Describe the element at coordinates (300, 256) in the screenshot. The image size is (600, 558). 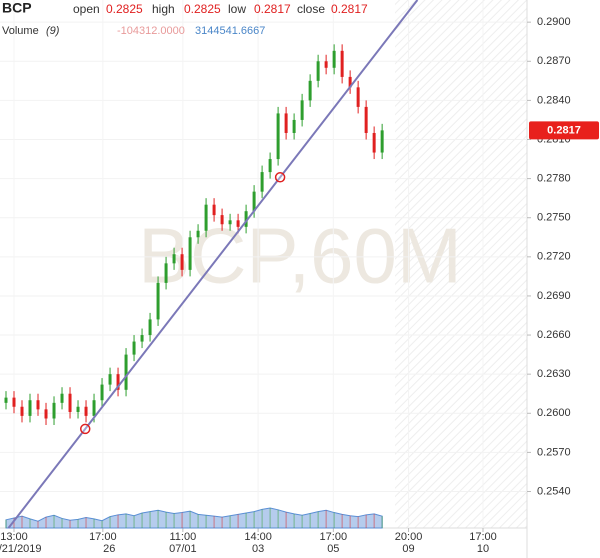
I see `watermark: BCP,60M` at that location.